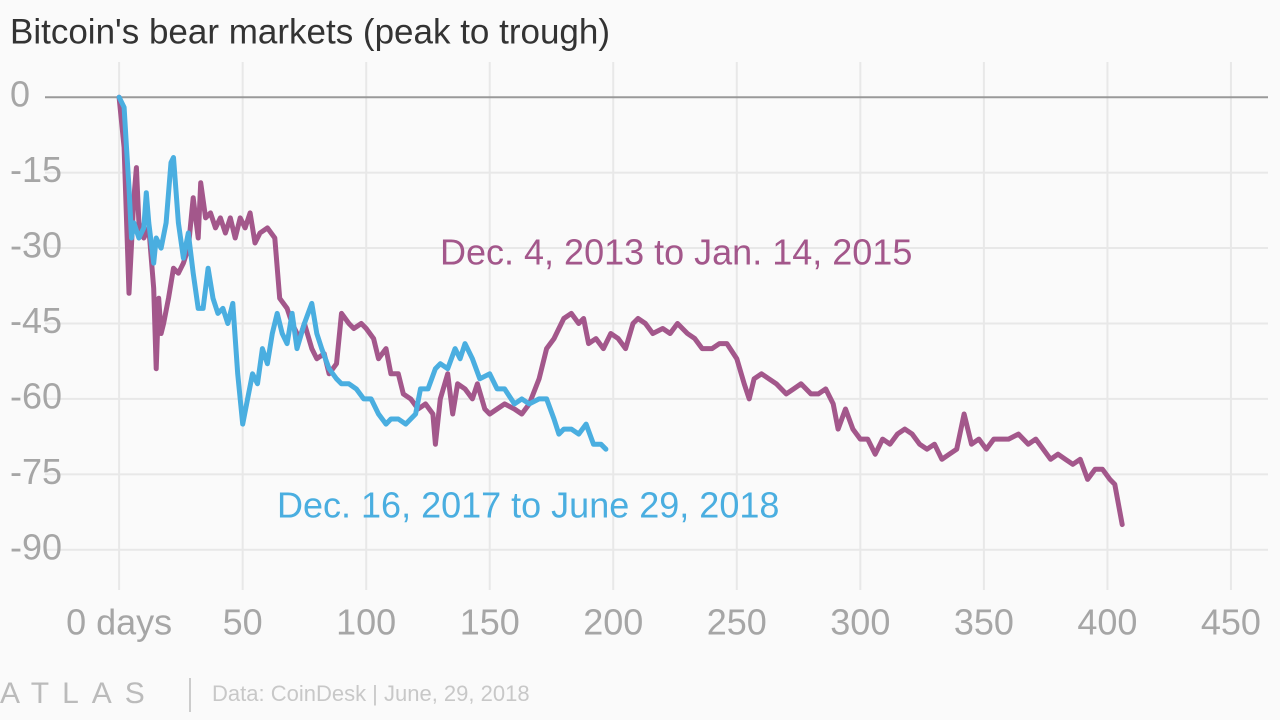 Image resolution: width=1280 pixels, height=720 pixels. Describe the element at coordinates (20, 94) in the screenshot. I see `y-tick-label: 0` at that location.